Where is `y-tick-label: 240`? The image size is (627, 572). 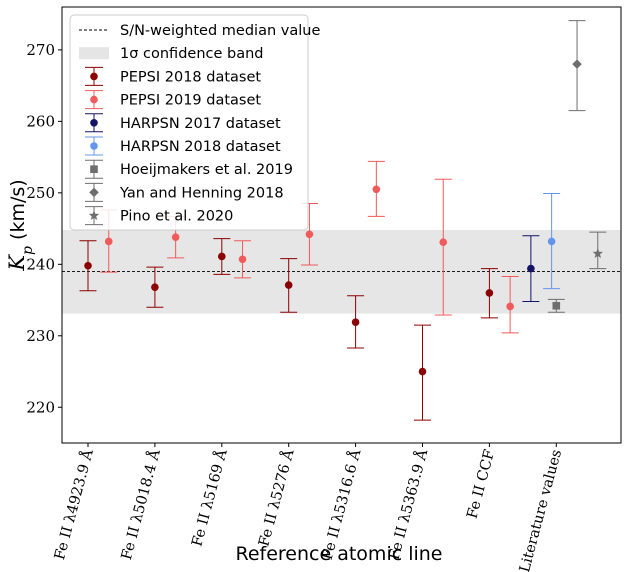
y-tick-label: 240 is located at coordinates (40, 264).